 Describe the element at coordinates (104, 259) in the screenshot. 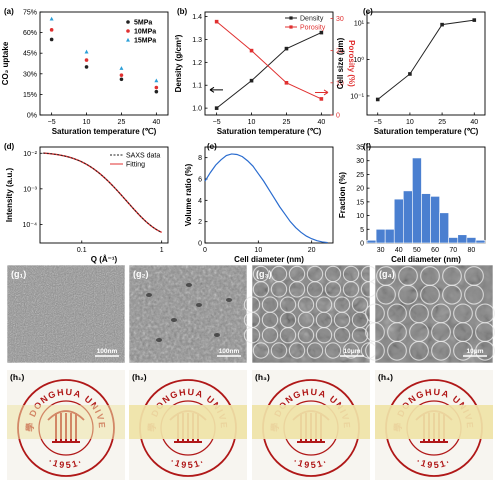

I see `x-axis-label: Q (Å⁻¹)` at that location.